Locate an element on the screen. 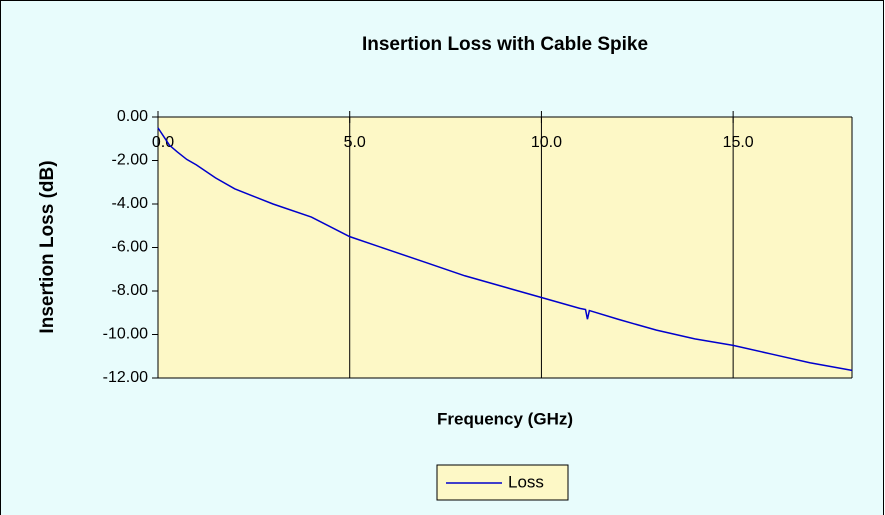  y-tick-label: 0.00 is located at coordinates (132, 116).